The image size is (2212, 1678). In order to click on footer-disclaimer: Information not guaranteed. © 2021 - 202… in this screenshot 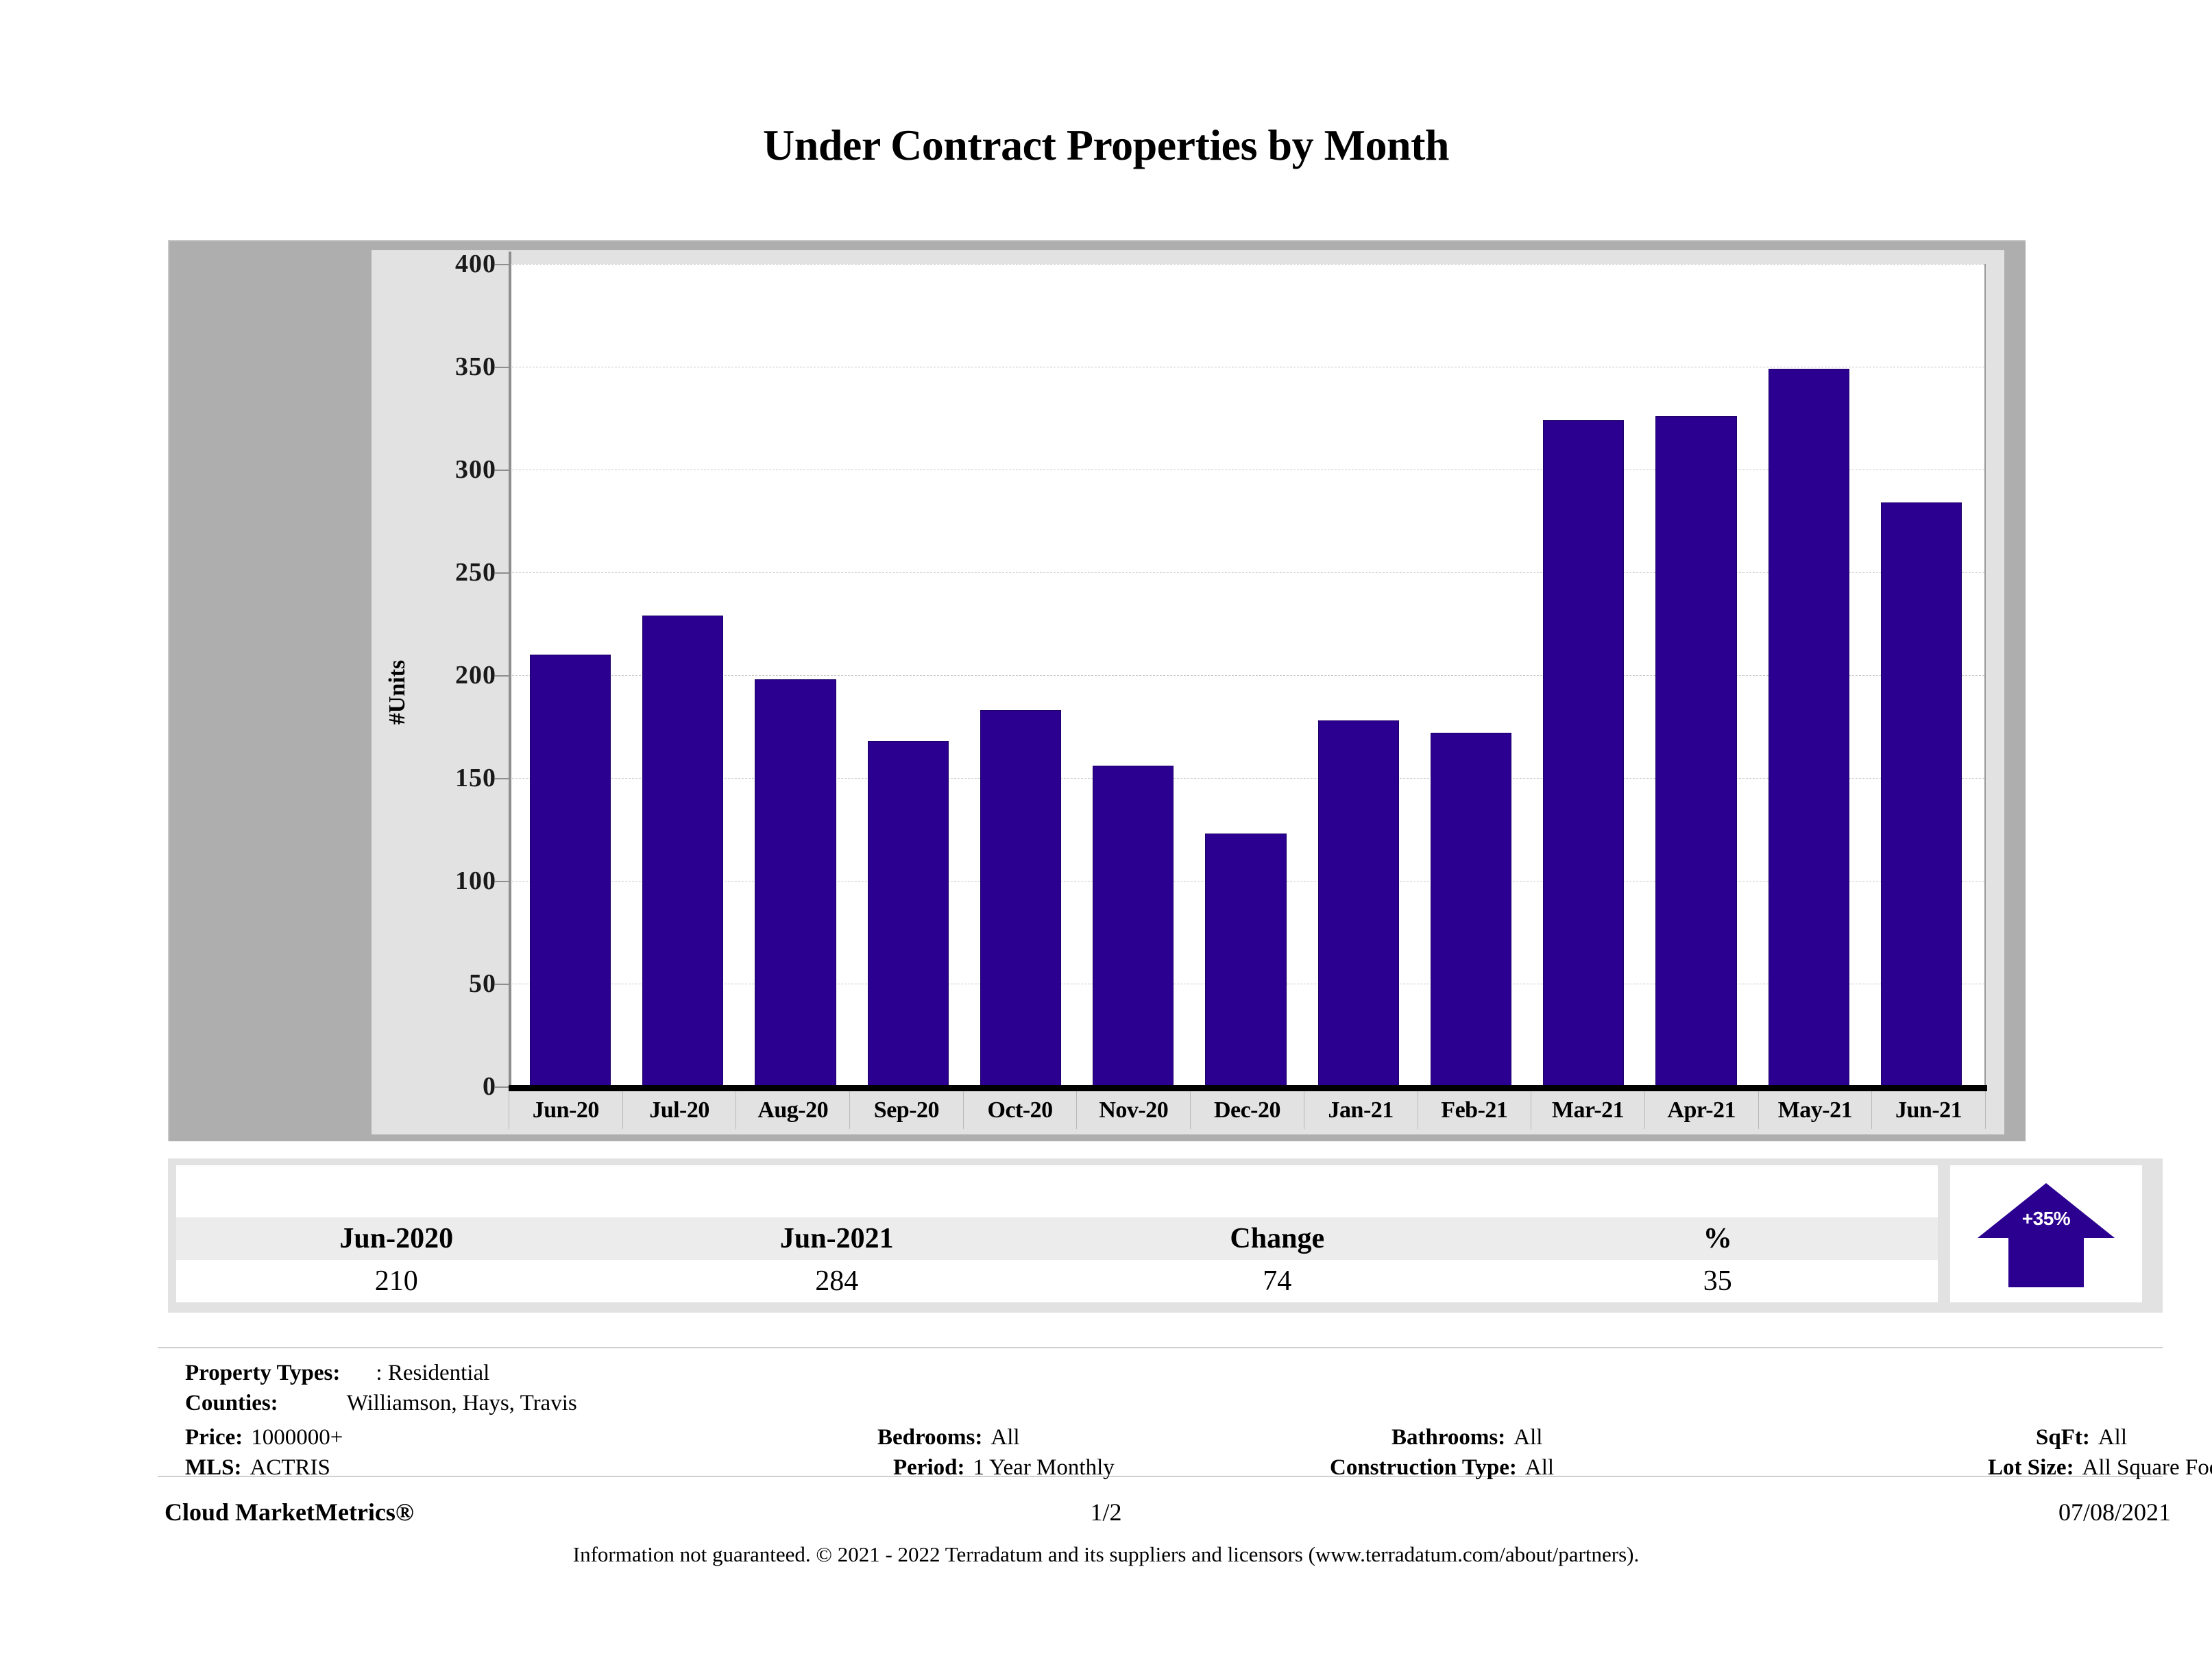, I will do `click(1106, 1554)`.